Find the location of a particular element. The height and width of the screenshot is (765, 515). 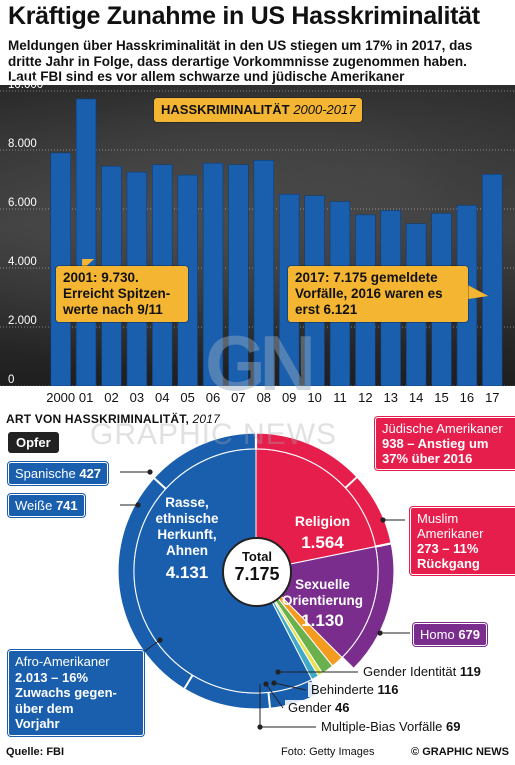

slice-label-line: Ahnen is located at coordinates (187, 550).